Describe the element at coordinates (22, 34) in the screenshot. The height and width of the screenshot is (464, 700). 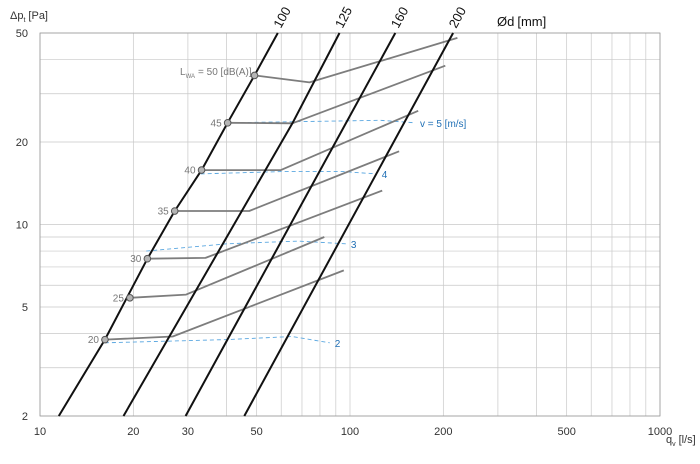
I see `y-tick-label: 50` at that location.